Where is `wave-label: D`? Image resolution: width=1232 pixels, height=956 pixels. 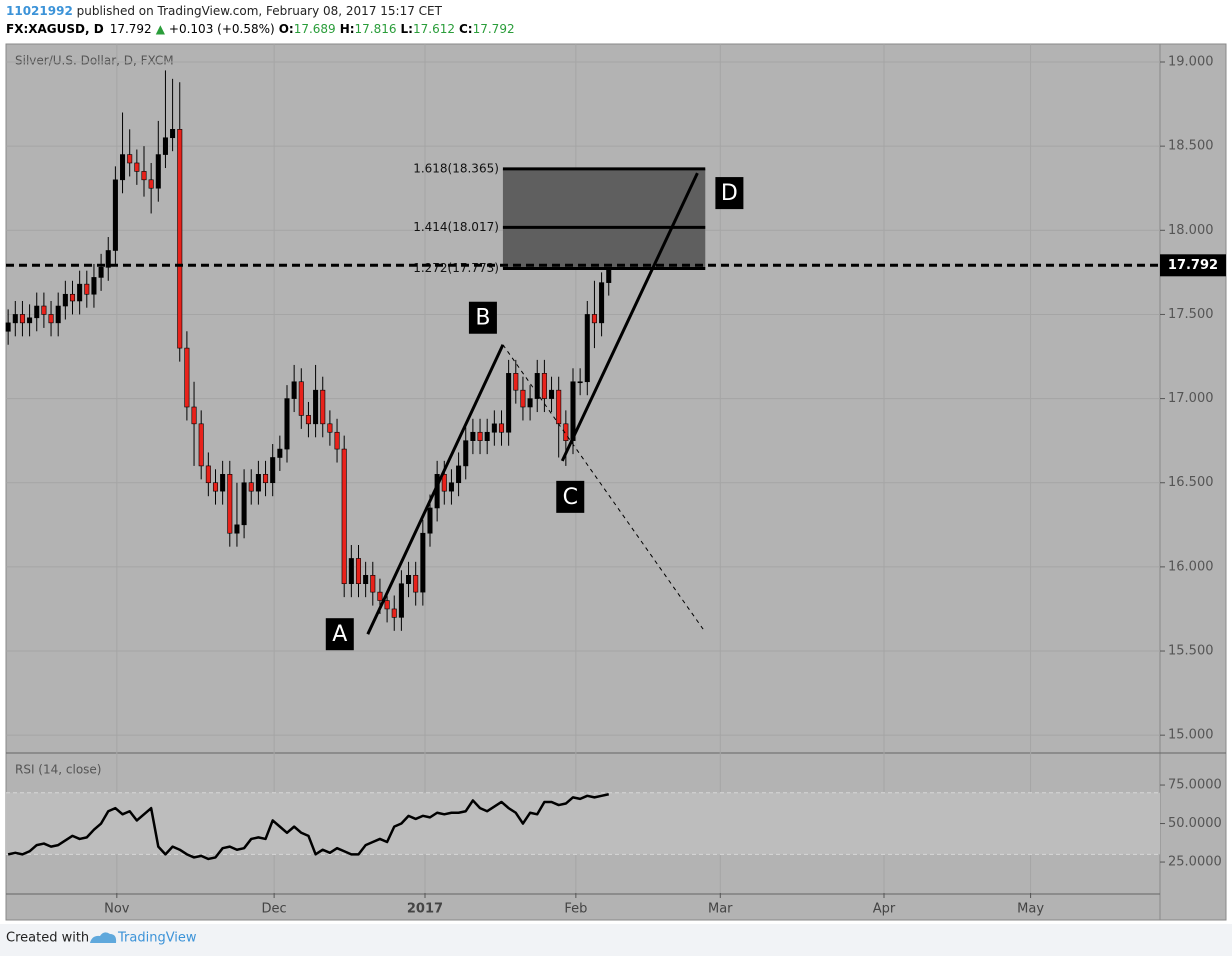 wave-label: D is located at coordinates (729, 193).